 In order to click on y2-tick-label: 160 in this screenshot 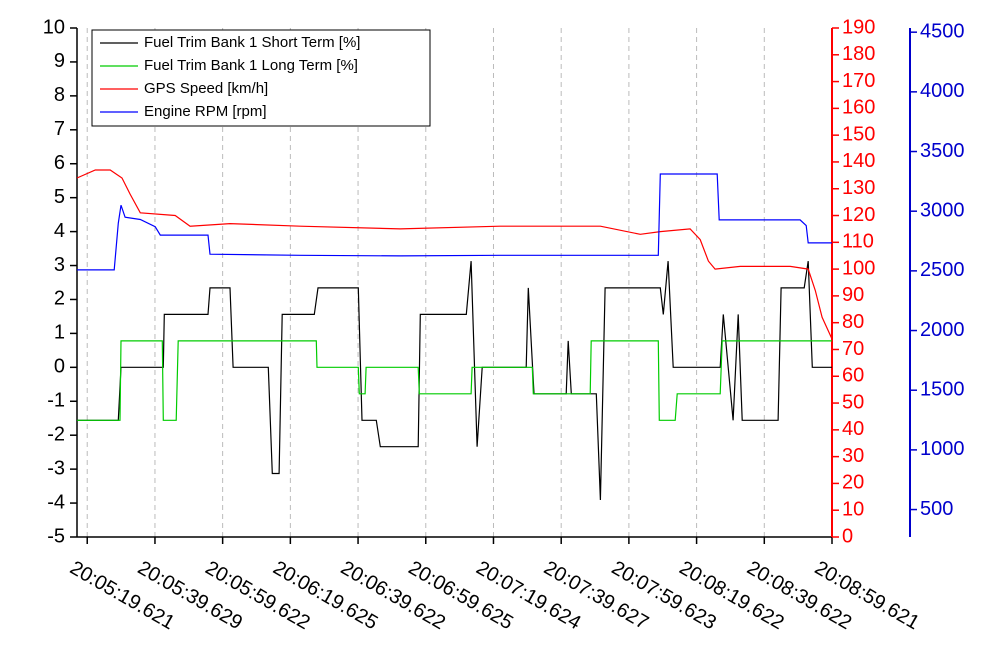, I will do `click(858, 108)`.